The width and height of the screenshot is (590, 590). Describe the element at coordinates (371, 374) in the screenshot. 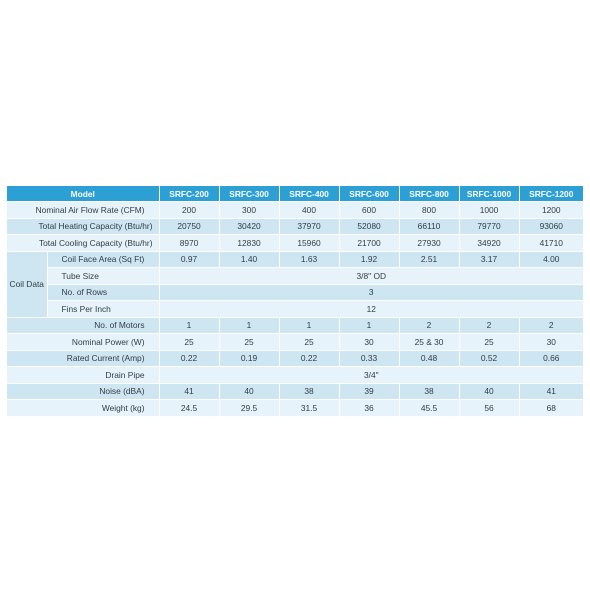

I see `table-cell-merged: 3/4"` at that location.